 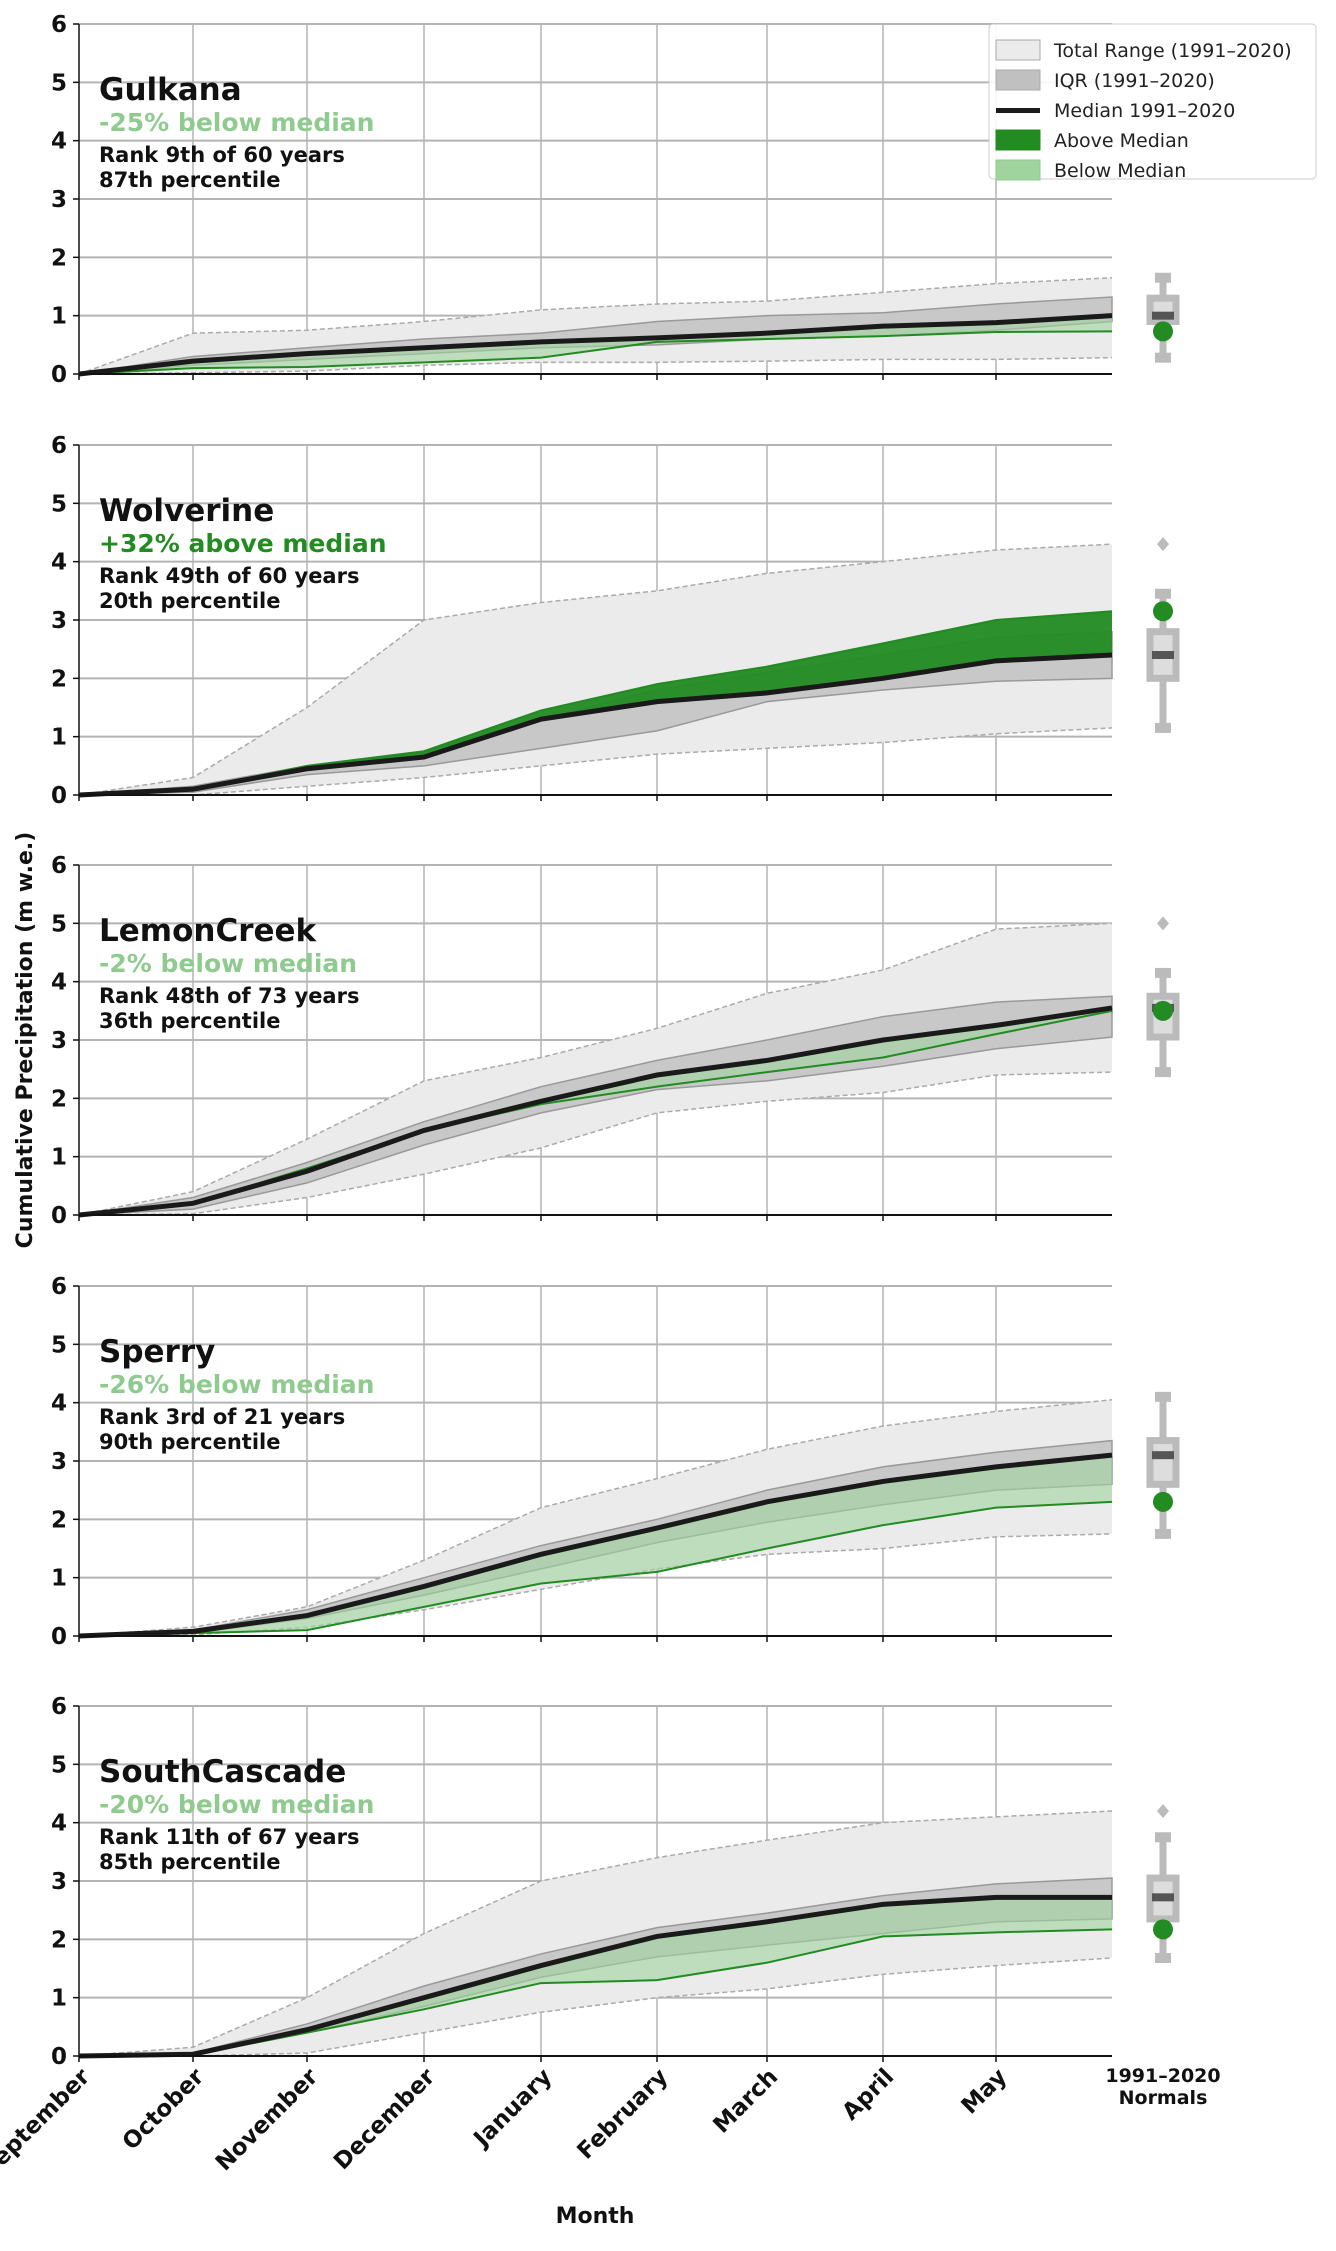 What do you see at coordinates (1120, 171) in the screenshot?
I see `legend-label-below: Below Median` at bounding box center [1120, 171].